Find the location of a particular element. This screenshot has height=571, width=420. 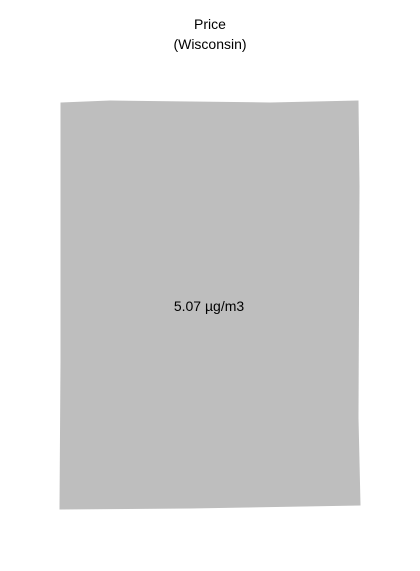

map-title-line-1: Price is located at coordinates (210, 24).